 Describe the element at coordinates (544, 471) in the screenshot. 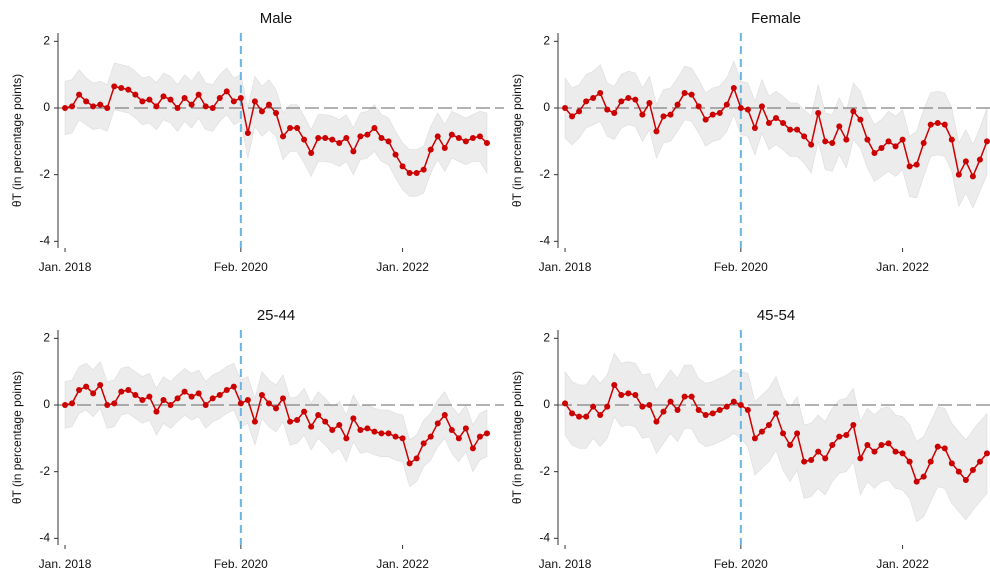

I see `y-tick-label: -2` at that location.